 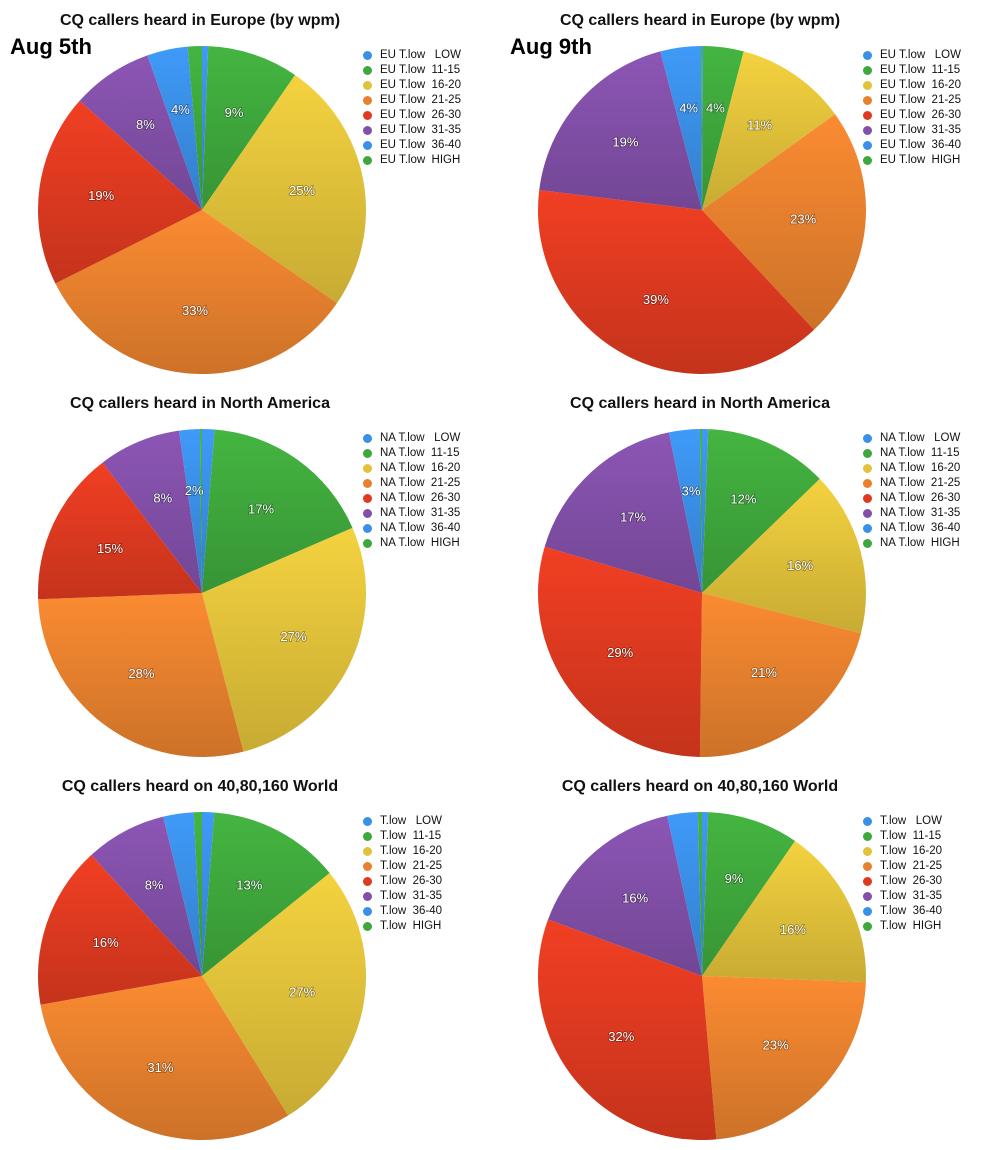 I want to click on legend-item: NA T.low 21-25, so click(x=911, y=483).